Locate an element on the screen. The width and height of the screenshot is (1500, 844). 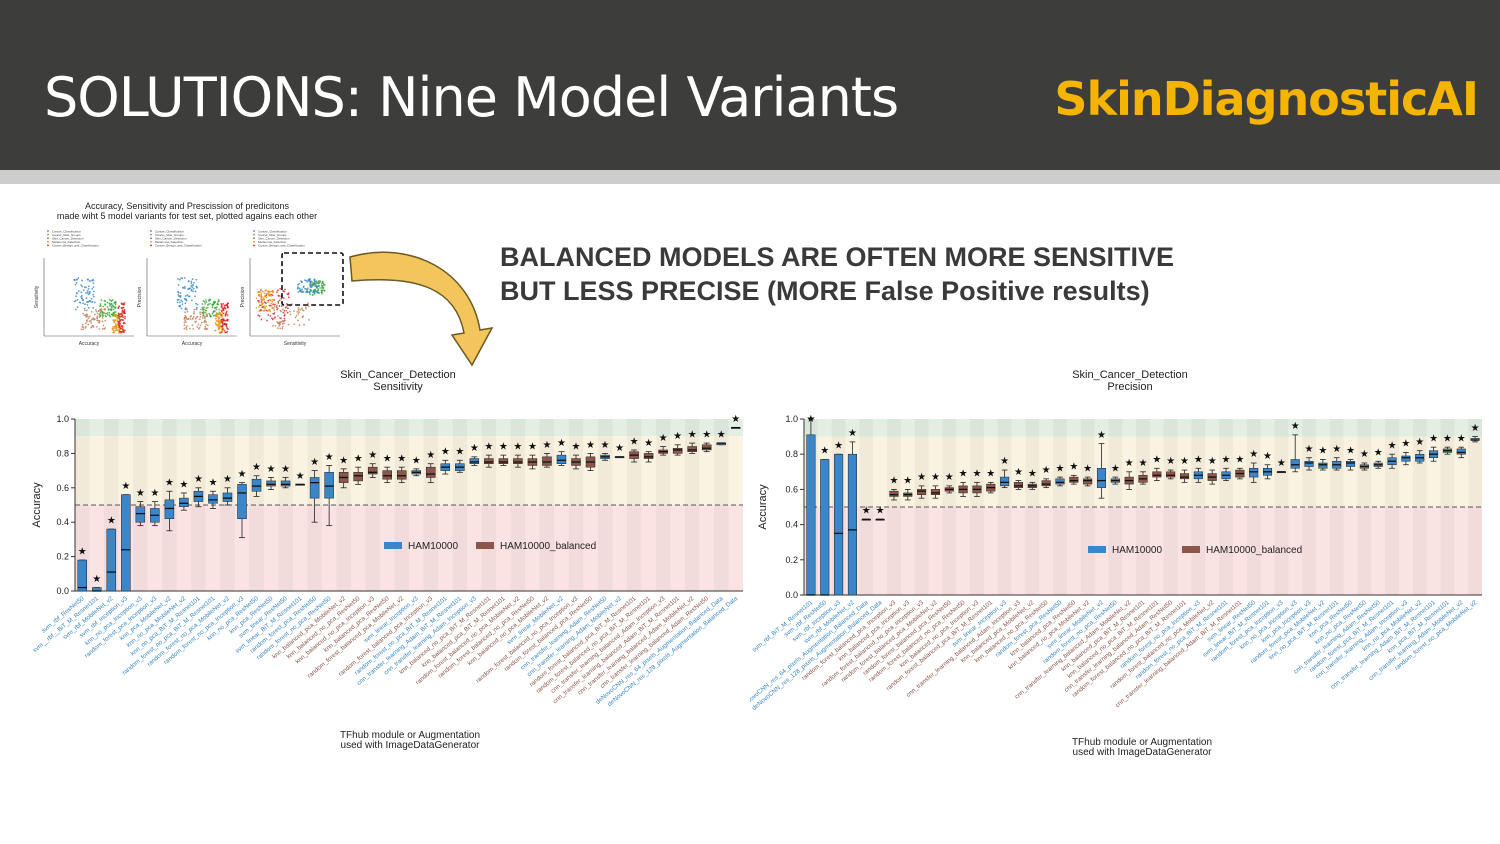
thumb-legend-label: Melanoma_Detection is located at coordinates (272, 242).